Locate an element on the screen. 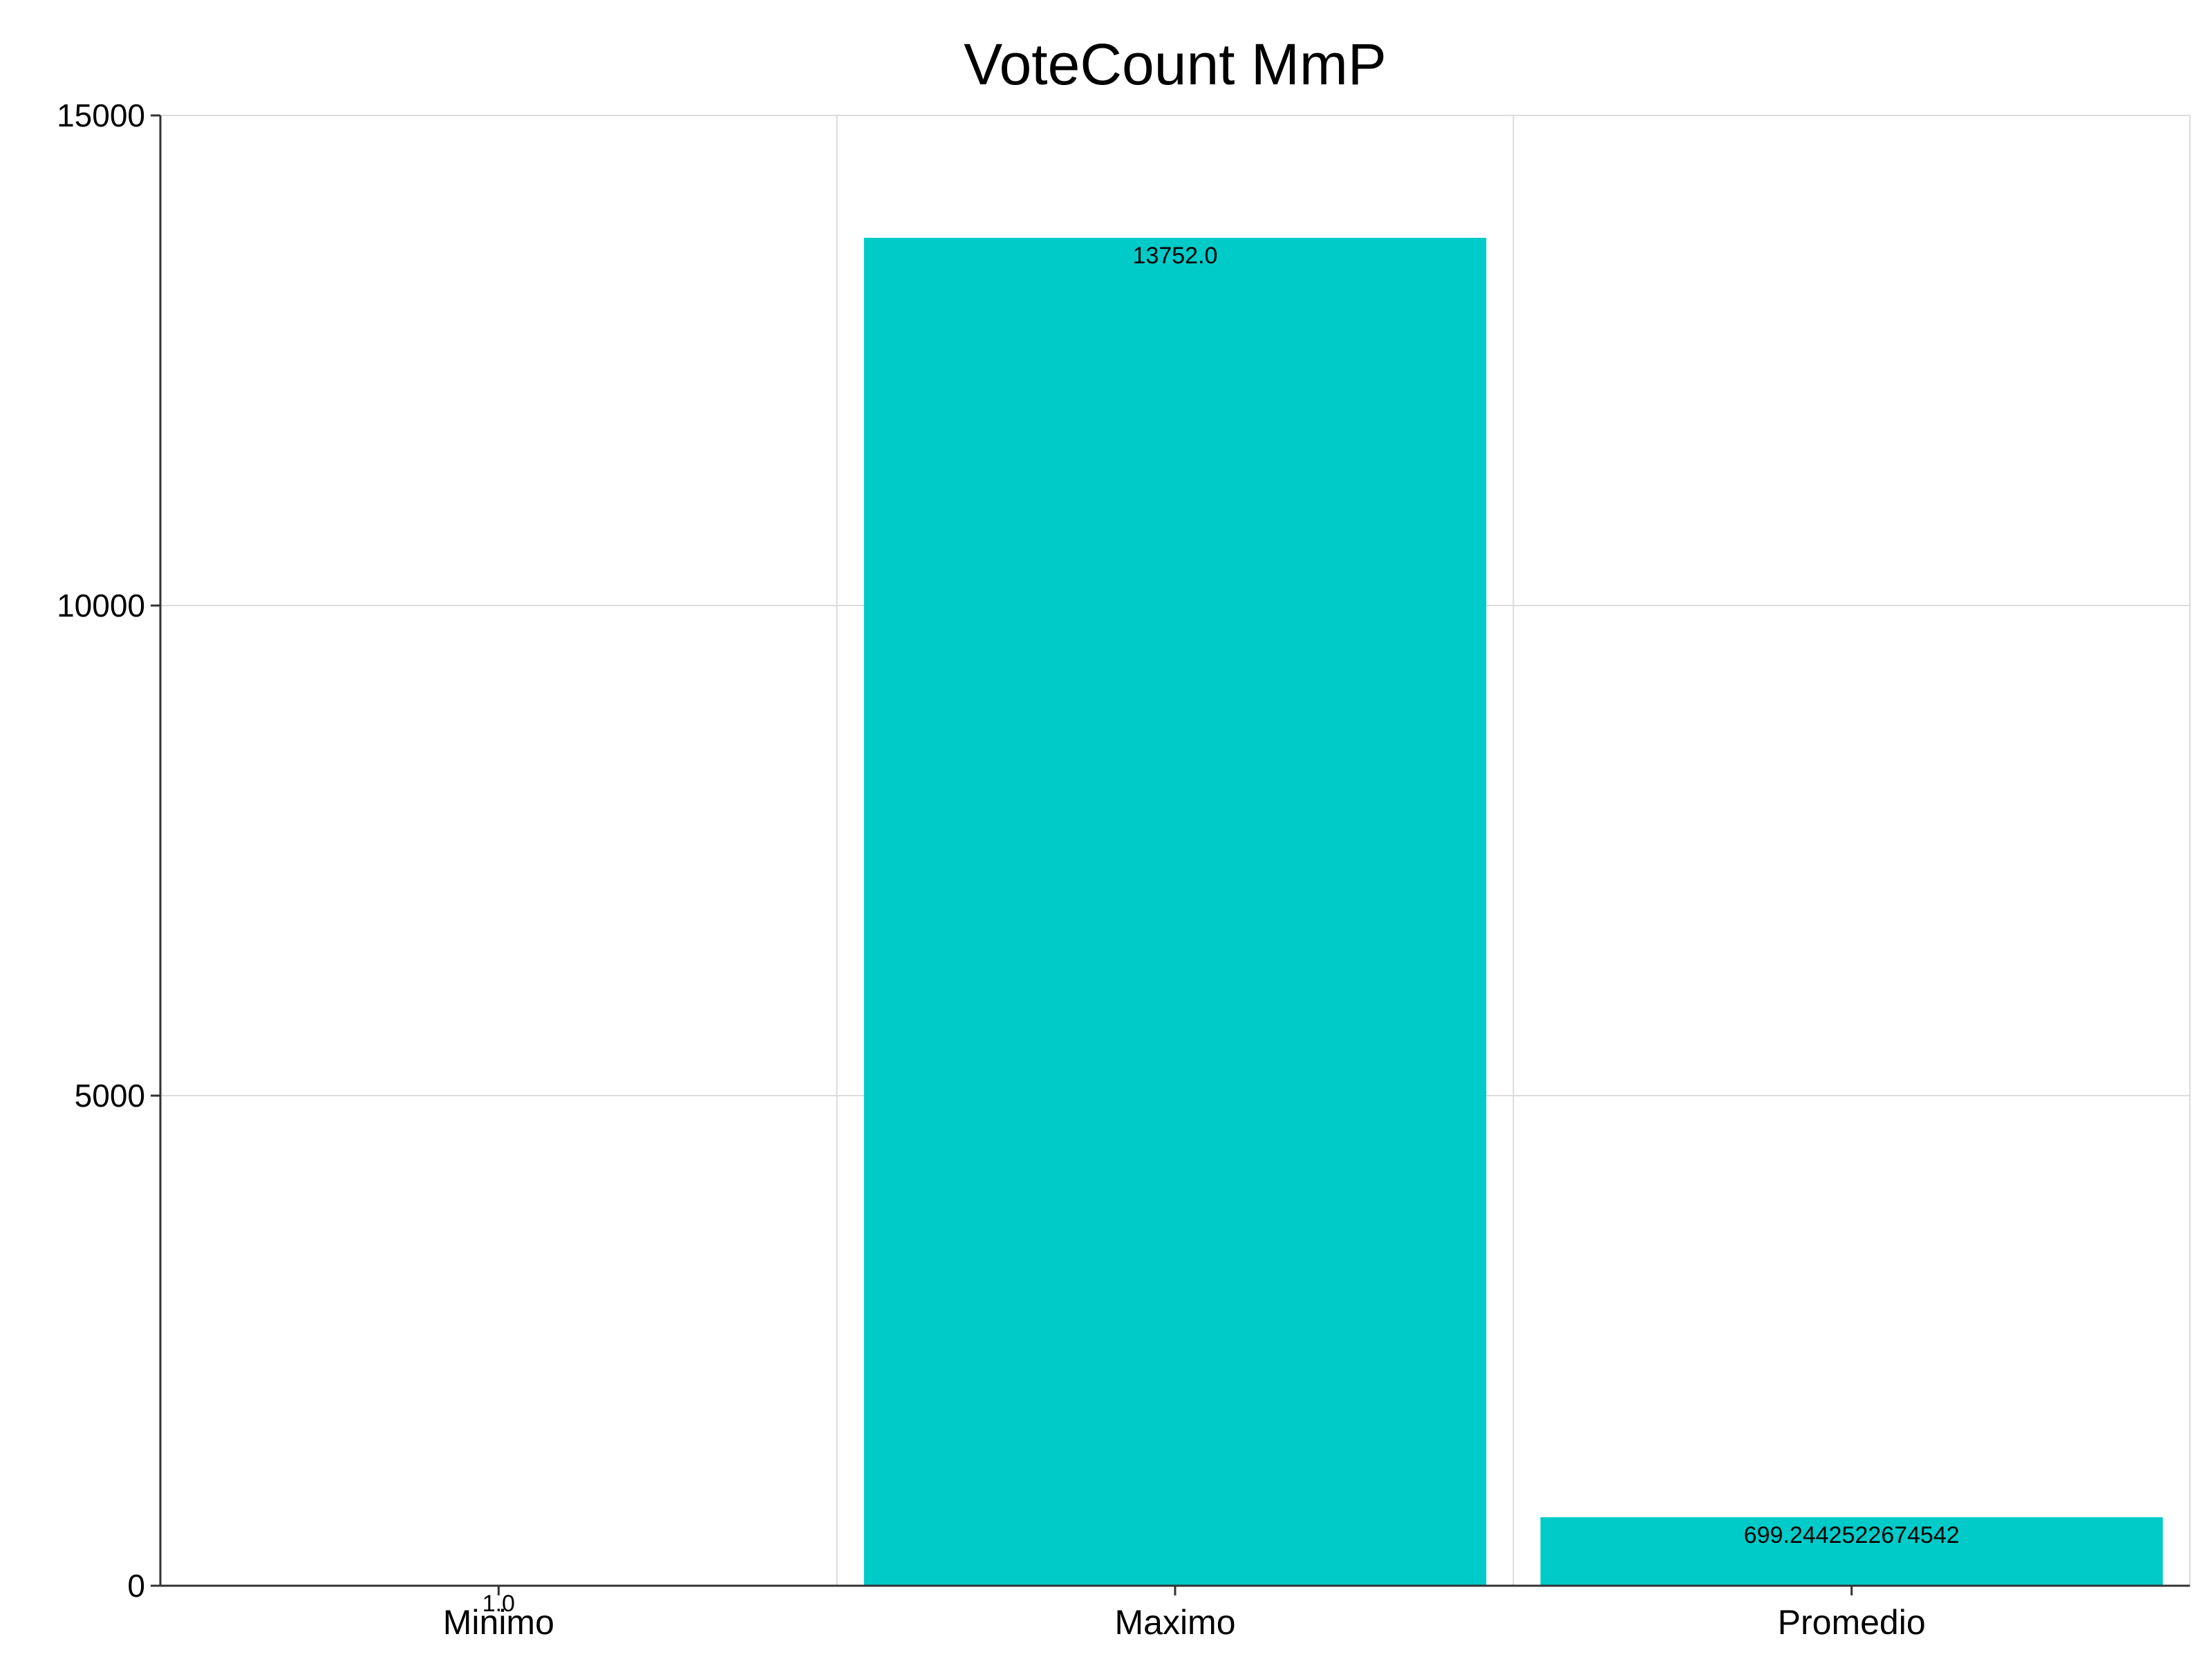  data-label-maximo: 13752.0 is located at coordinates (1175, 256).